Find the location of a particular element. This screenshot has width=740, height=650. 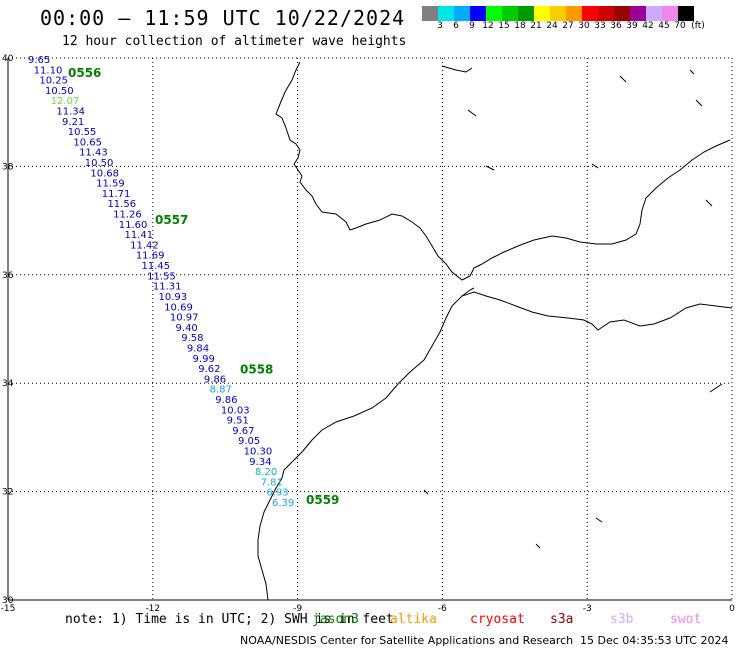

satellite-name-s3a: s3a is located at coordinates (562, 619).